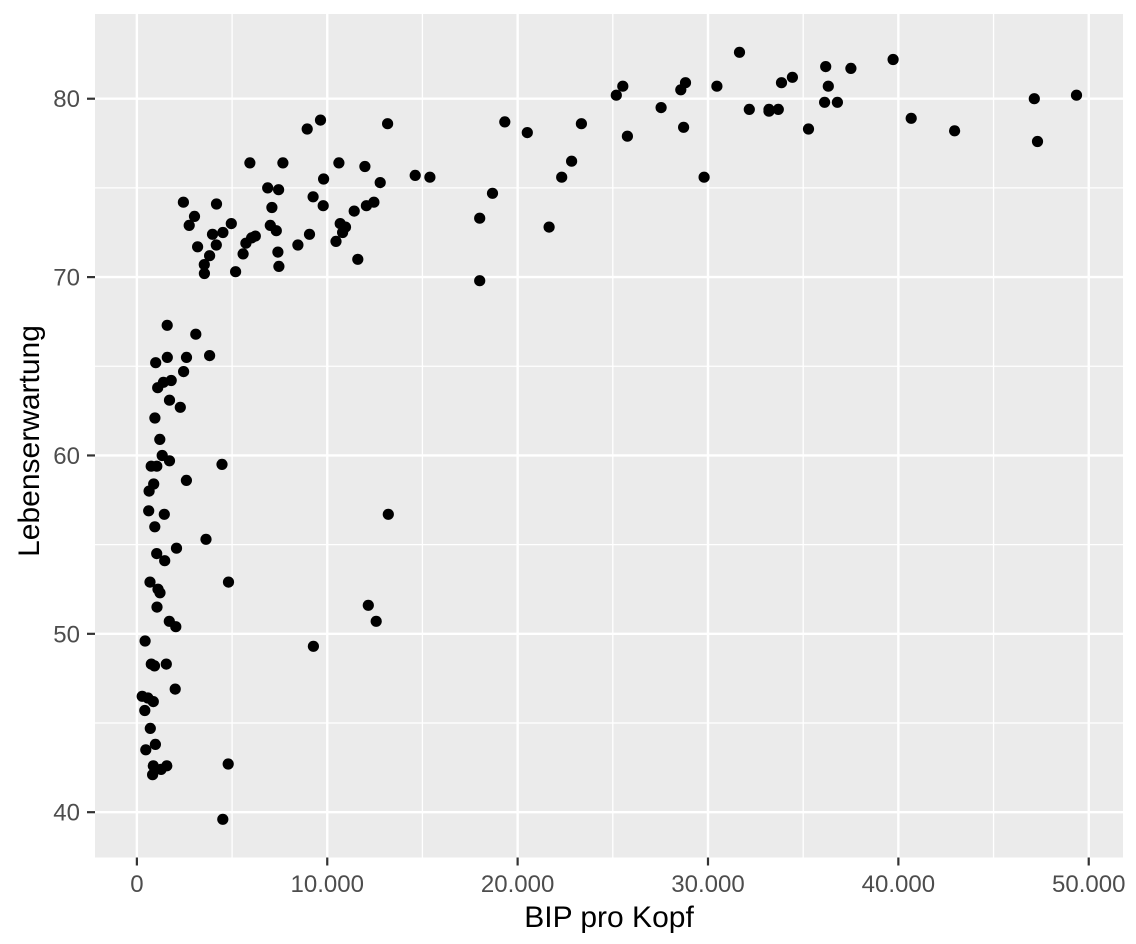 Image resolution: width=1136 pixels, height=944 pixels. What do you see at coordinates (1088, 884) in the screenshot?
I see `x-tick-label: 50.000` at bounding box center [1088, 884].